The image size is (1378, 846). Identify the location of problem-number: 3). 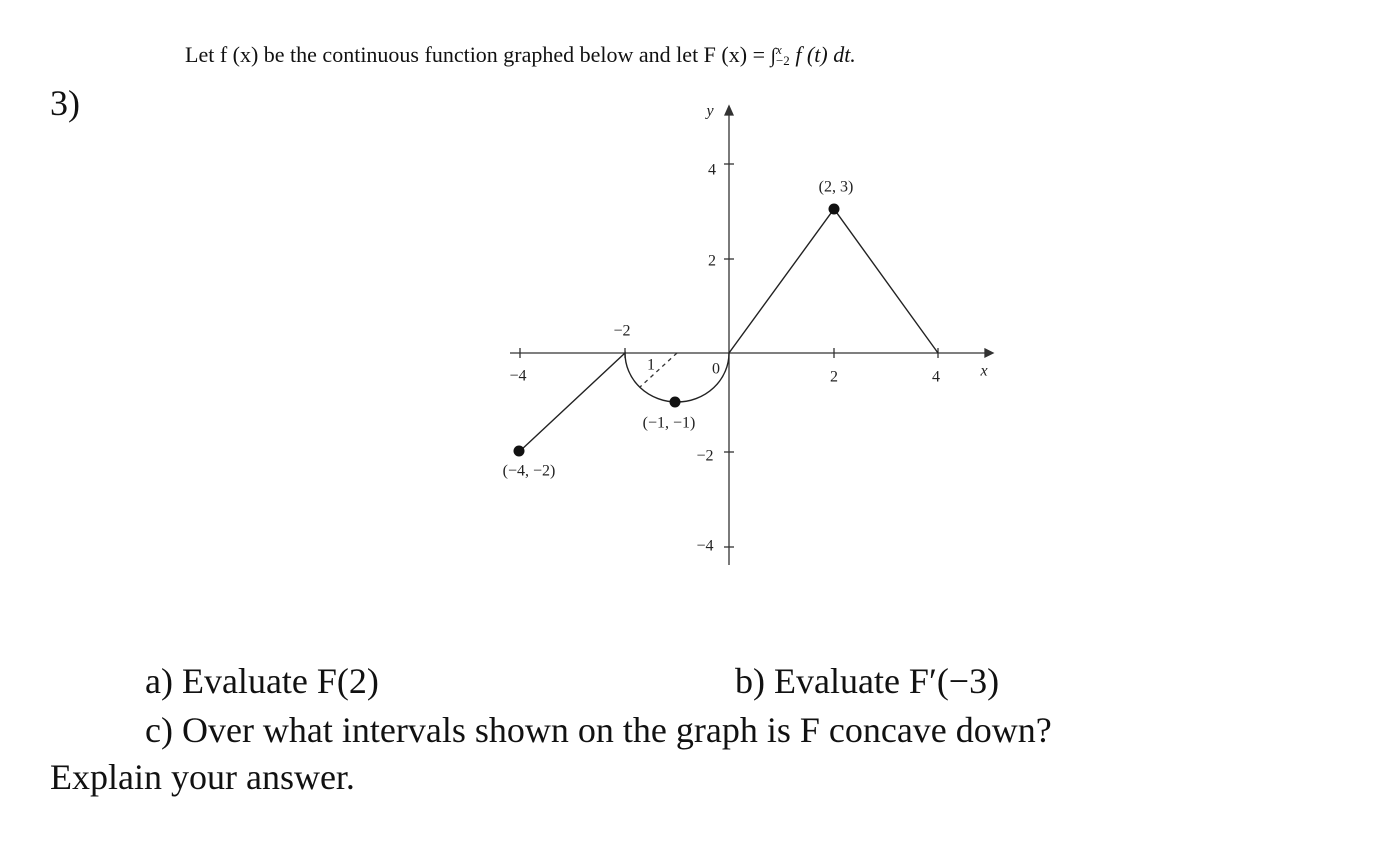
(65, 103).